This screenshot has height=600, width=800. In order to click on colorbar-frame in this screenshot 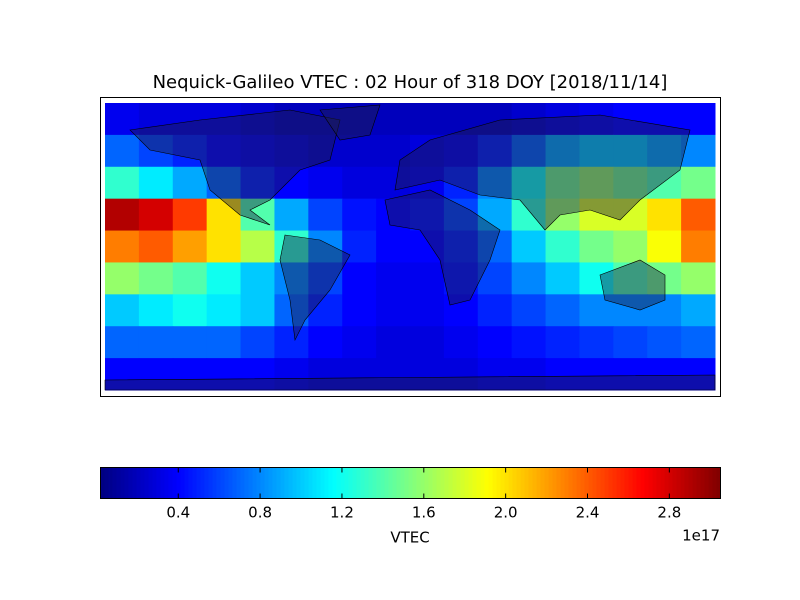, I will do `click(410, 483)`.